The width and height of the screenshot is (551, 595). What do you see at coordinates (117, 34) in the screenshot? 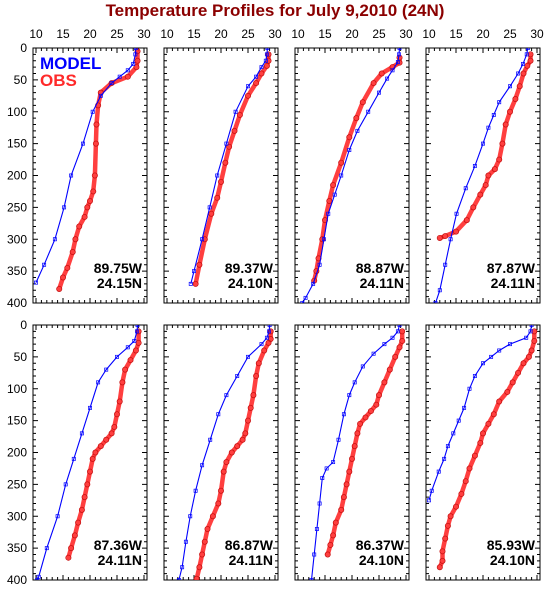
I see `x-tick-label: 25` at bounding box center [117, 34].